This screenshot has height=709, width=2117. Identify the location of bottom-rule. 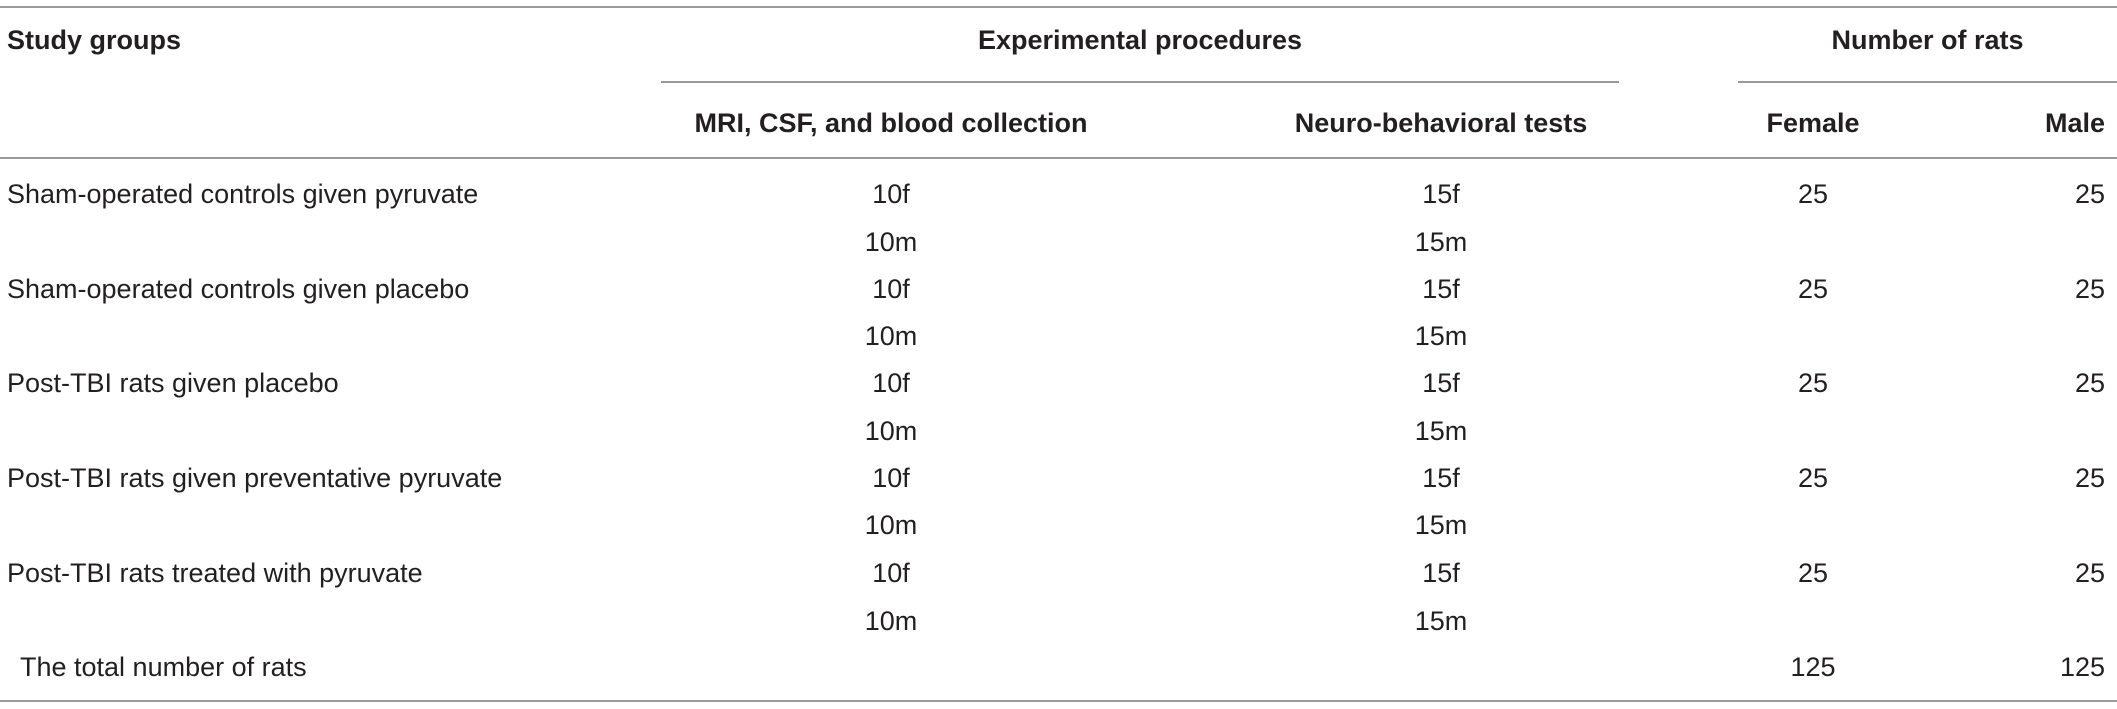
(1058, 701).